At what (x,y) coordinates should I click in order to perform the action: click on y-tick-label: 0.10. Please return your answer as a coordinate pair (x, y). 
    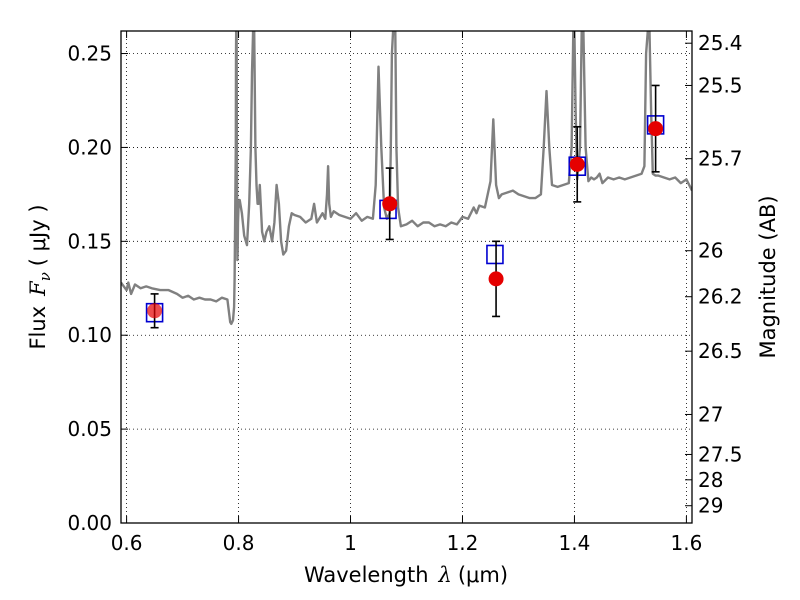
    Looking at the image, I should click on (89, 335).